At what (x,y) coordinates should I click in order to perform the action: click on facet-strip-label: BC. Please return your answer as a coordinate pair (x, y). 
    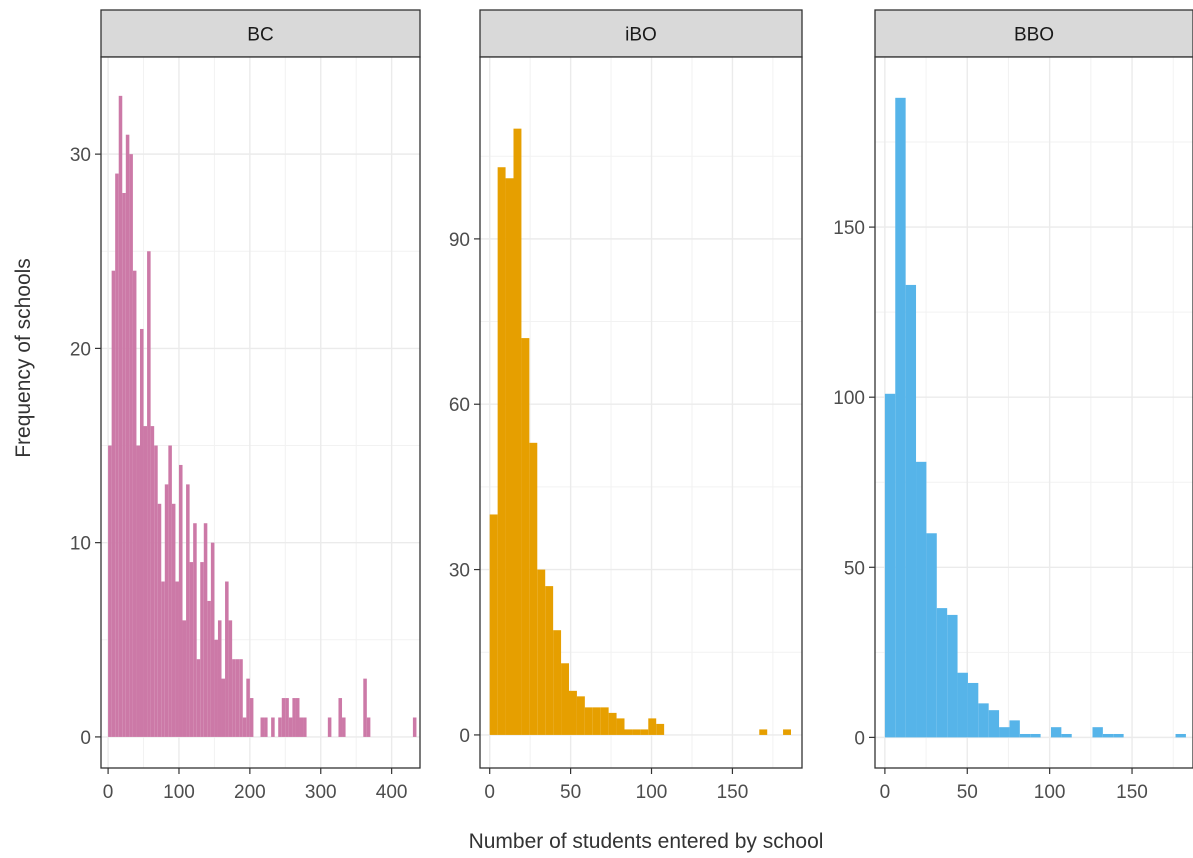
    Looking at the image, I should click on (260, 35).